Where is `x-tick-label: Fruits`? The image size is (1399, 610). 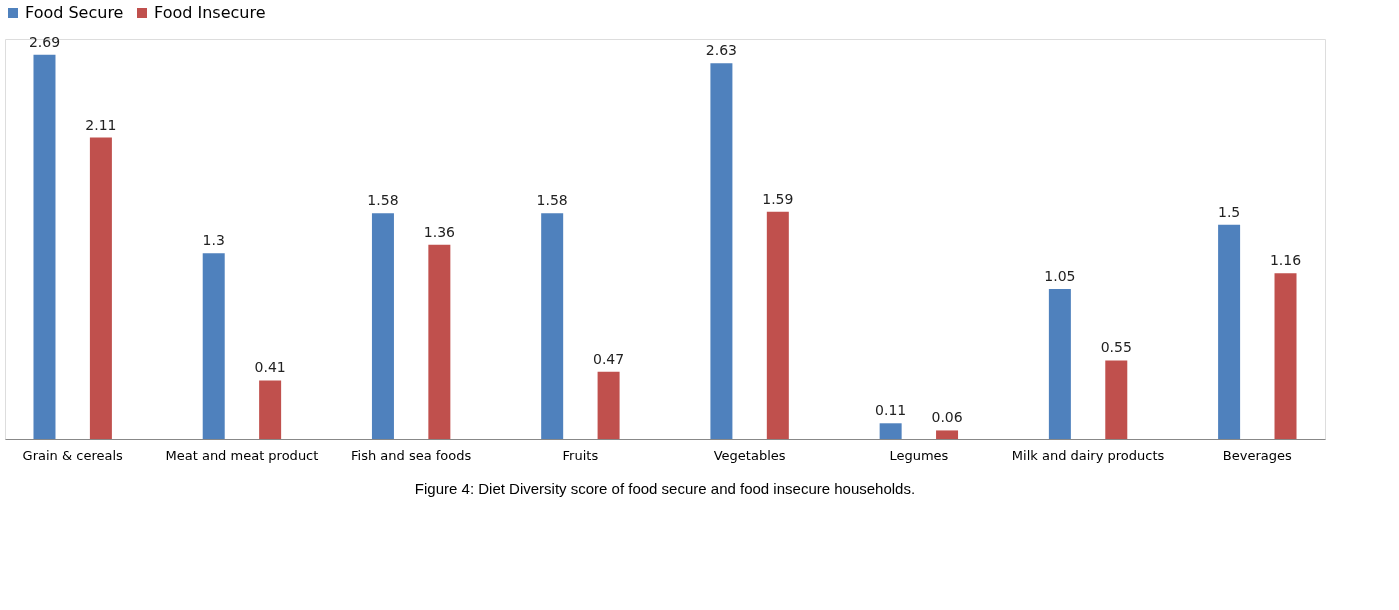
x-tick-label: Fruits is located at coordinates (580, 455).